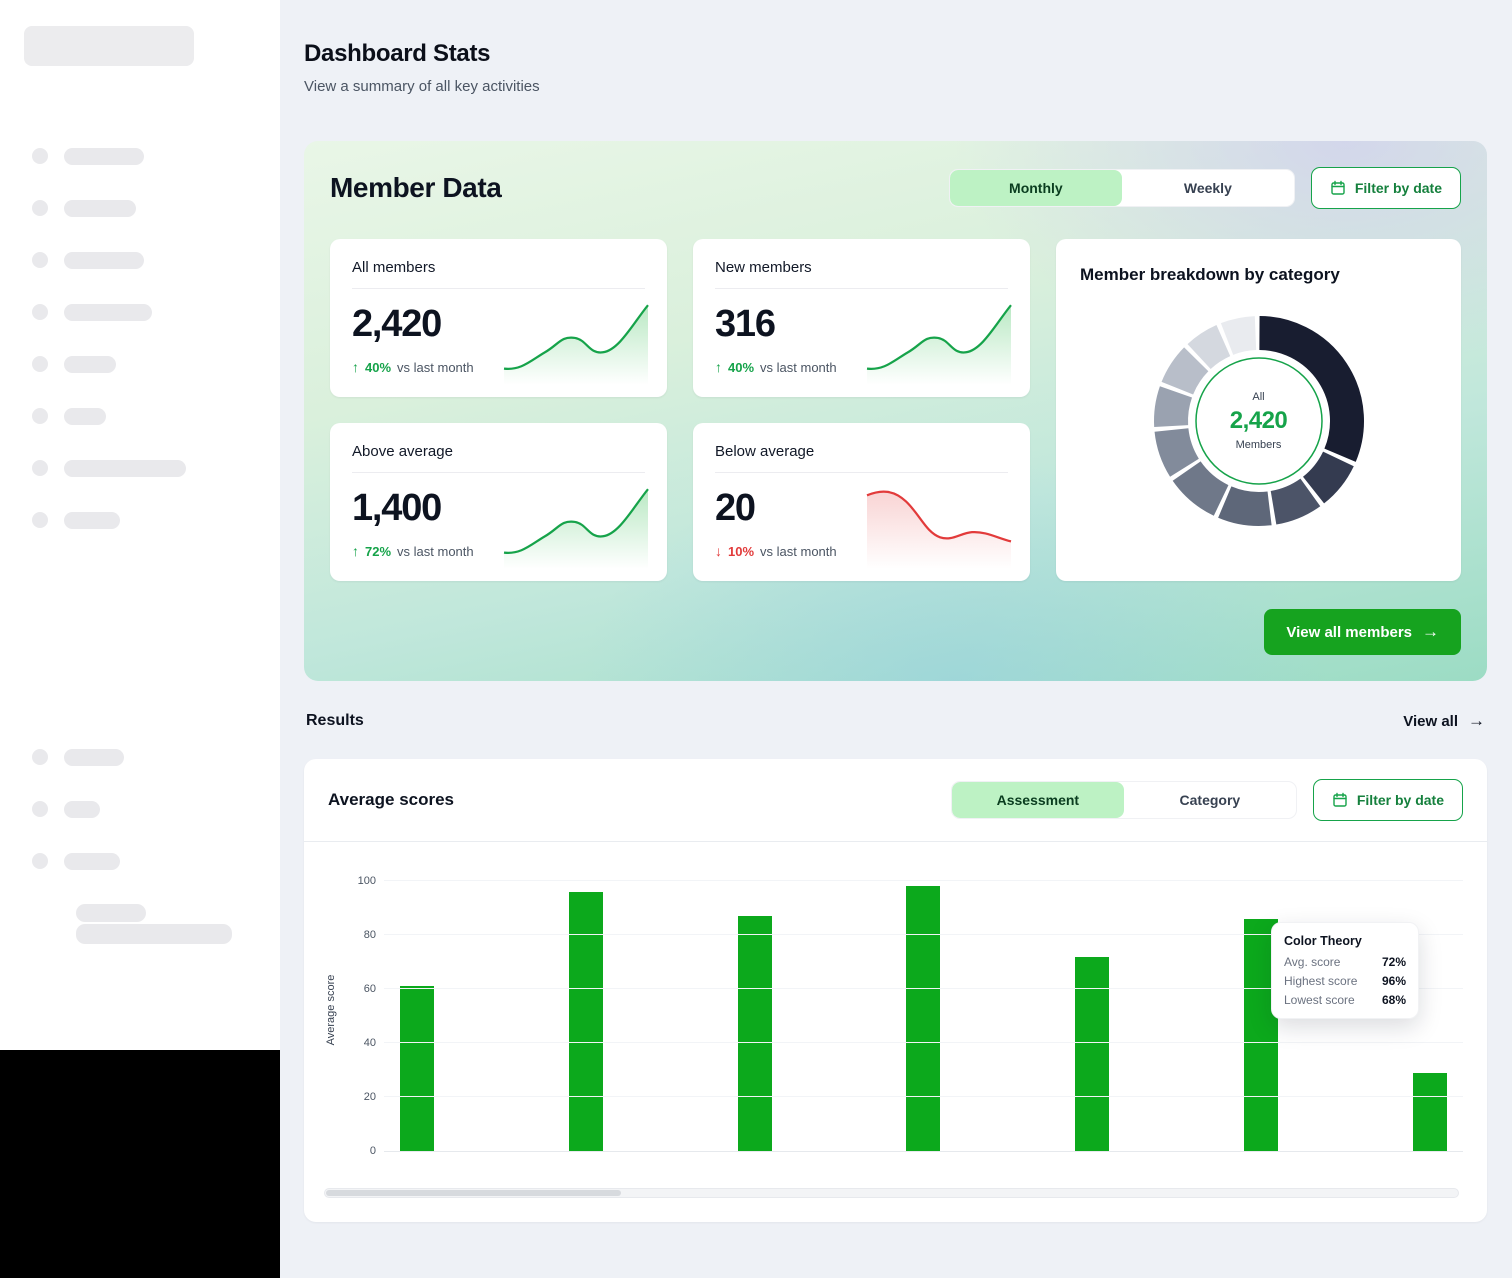 Image resolution: width=1512 pixels, height=1278 pixels. I want to click on stat-card-all-members: All members 2,420 ↑ 40% vs last month, so click(498, 318).